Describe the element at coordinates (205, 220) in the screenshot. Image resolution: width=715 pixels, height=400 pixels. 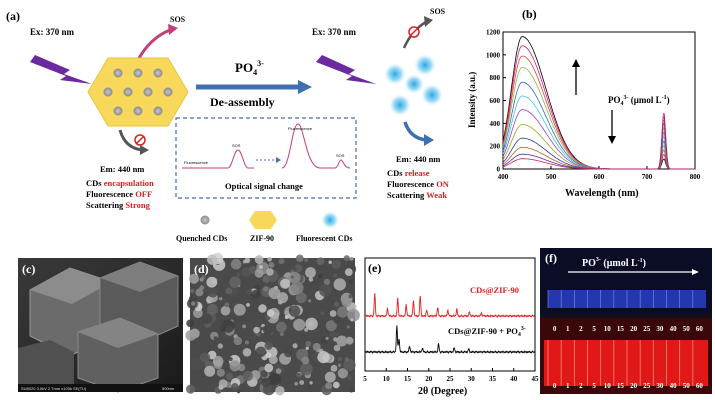
I see `legend-quenched-cd-icon` at that location.